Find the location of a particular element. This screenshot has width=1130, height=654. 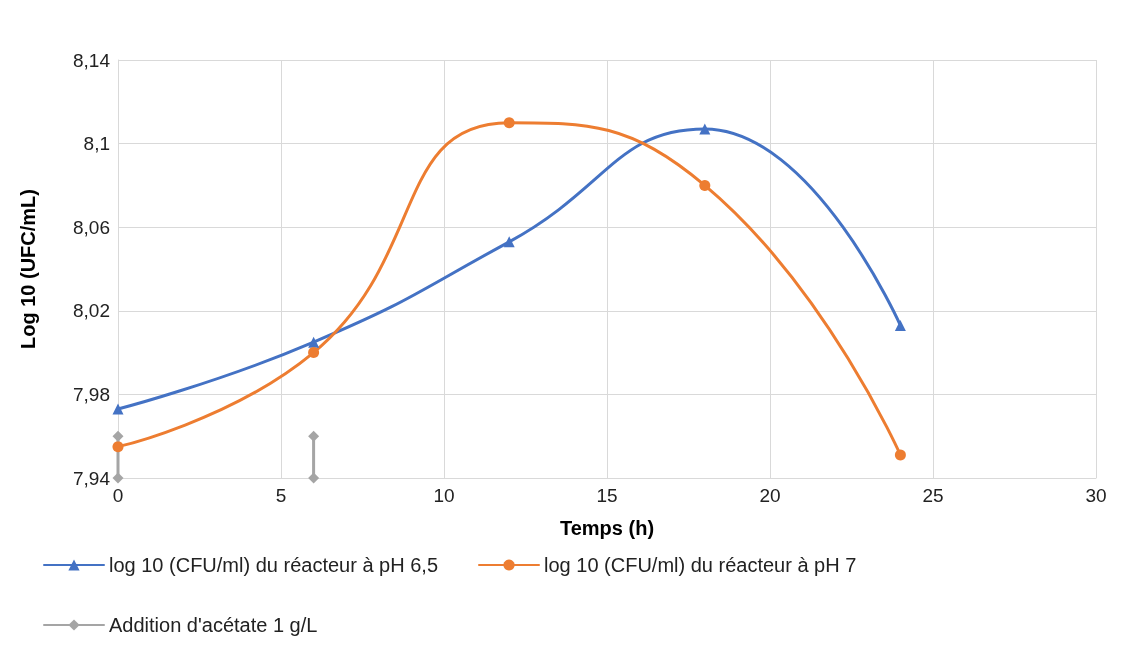

y-tick-label: 8,1 is located at coordinates (96, 144).